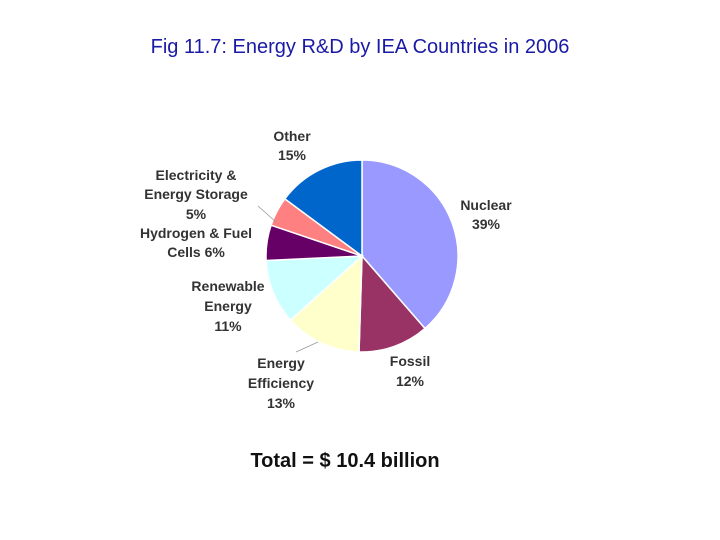  What do you see at coordinates (323, 208) in the screenshot?
I see `pie-slice-other` at bounding box center [323, 208].